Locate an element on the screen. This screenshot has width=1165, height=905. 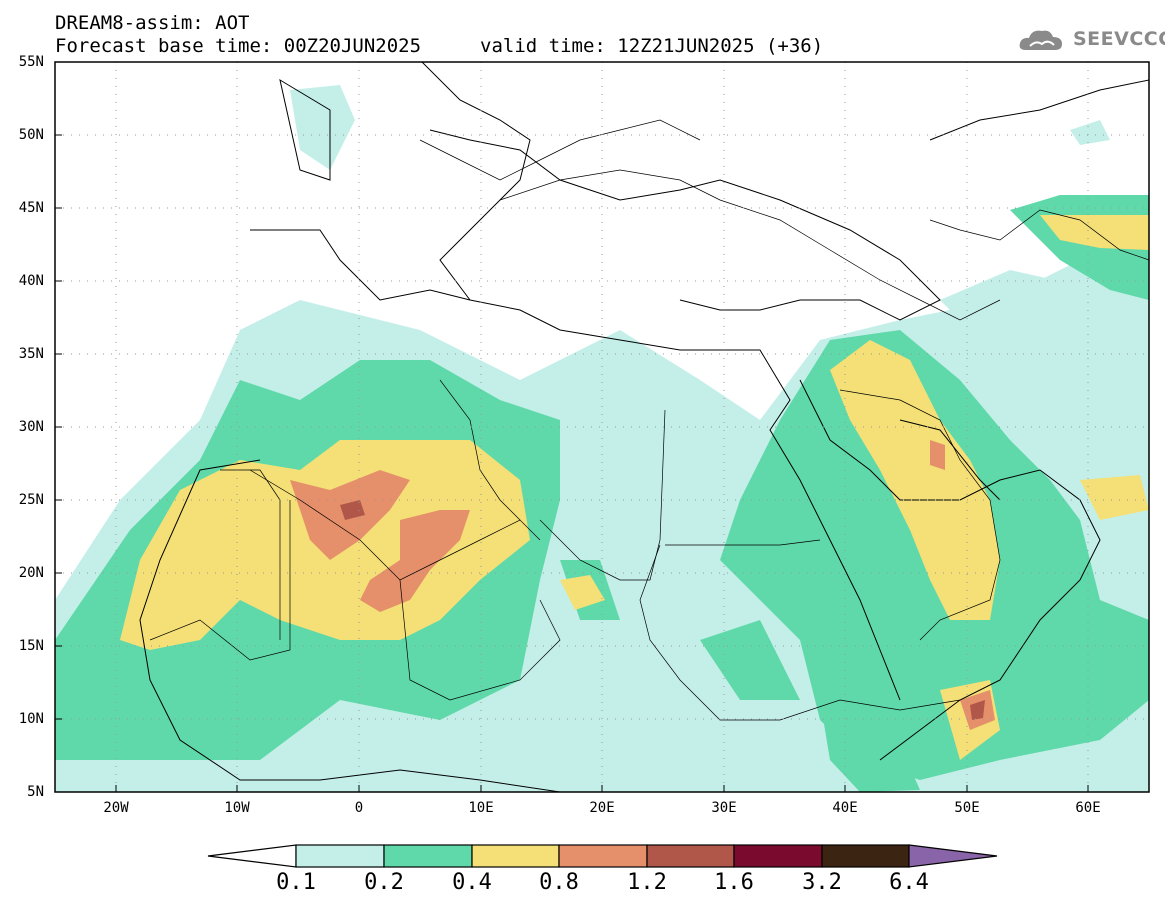
colorbar-label: 0.1 is located at coordinates (296, 882).